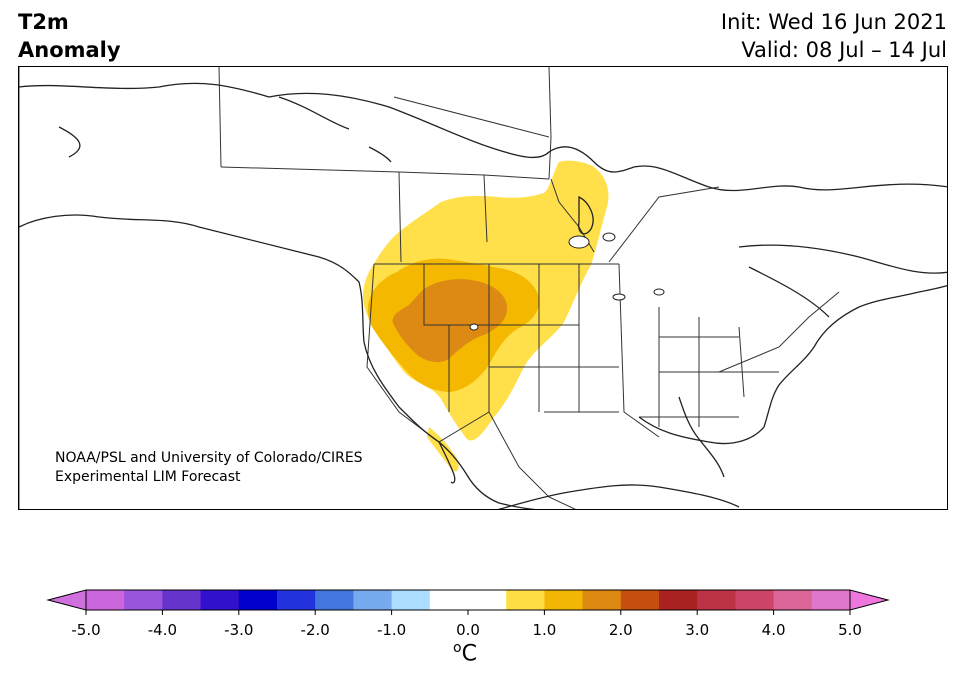  I want to click on colorbar-tick-label: -1.0, so click(391, 630).